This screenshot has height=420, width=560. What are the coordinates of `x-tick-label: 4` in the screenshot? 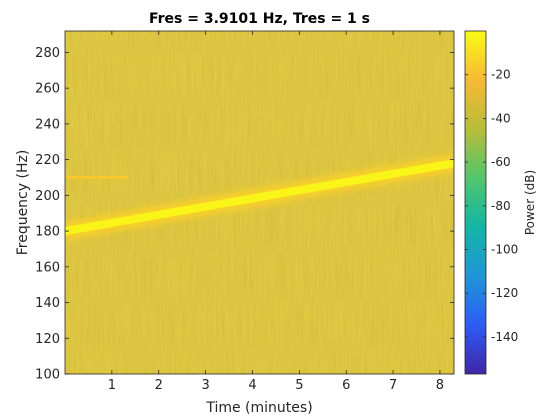 It's located at (252, 385).